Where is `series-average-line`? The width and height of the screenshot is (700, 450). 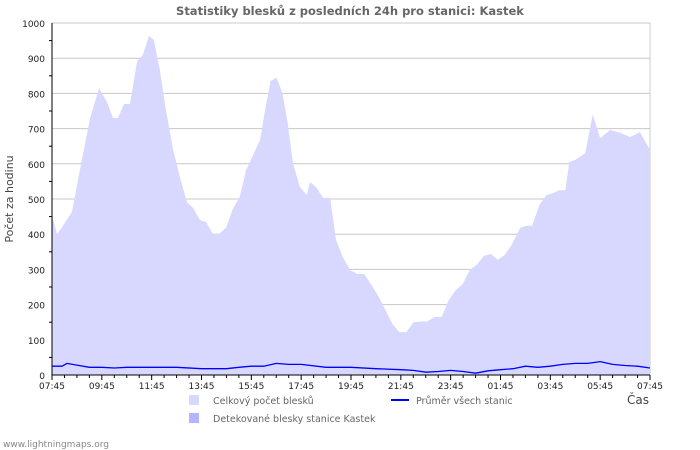
series-average-line is located at coordinates (351, 367).